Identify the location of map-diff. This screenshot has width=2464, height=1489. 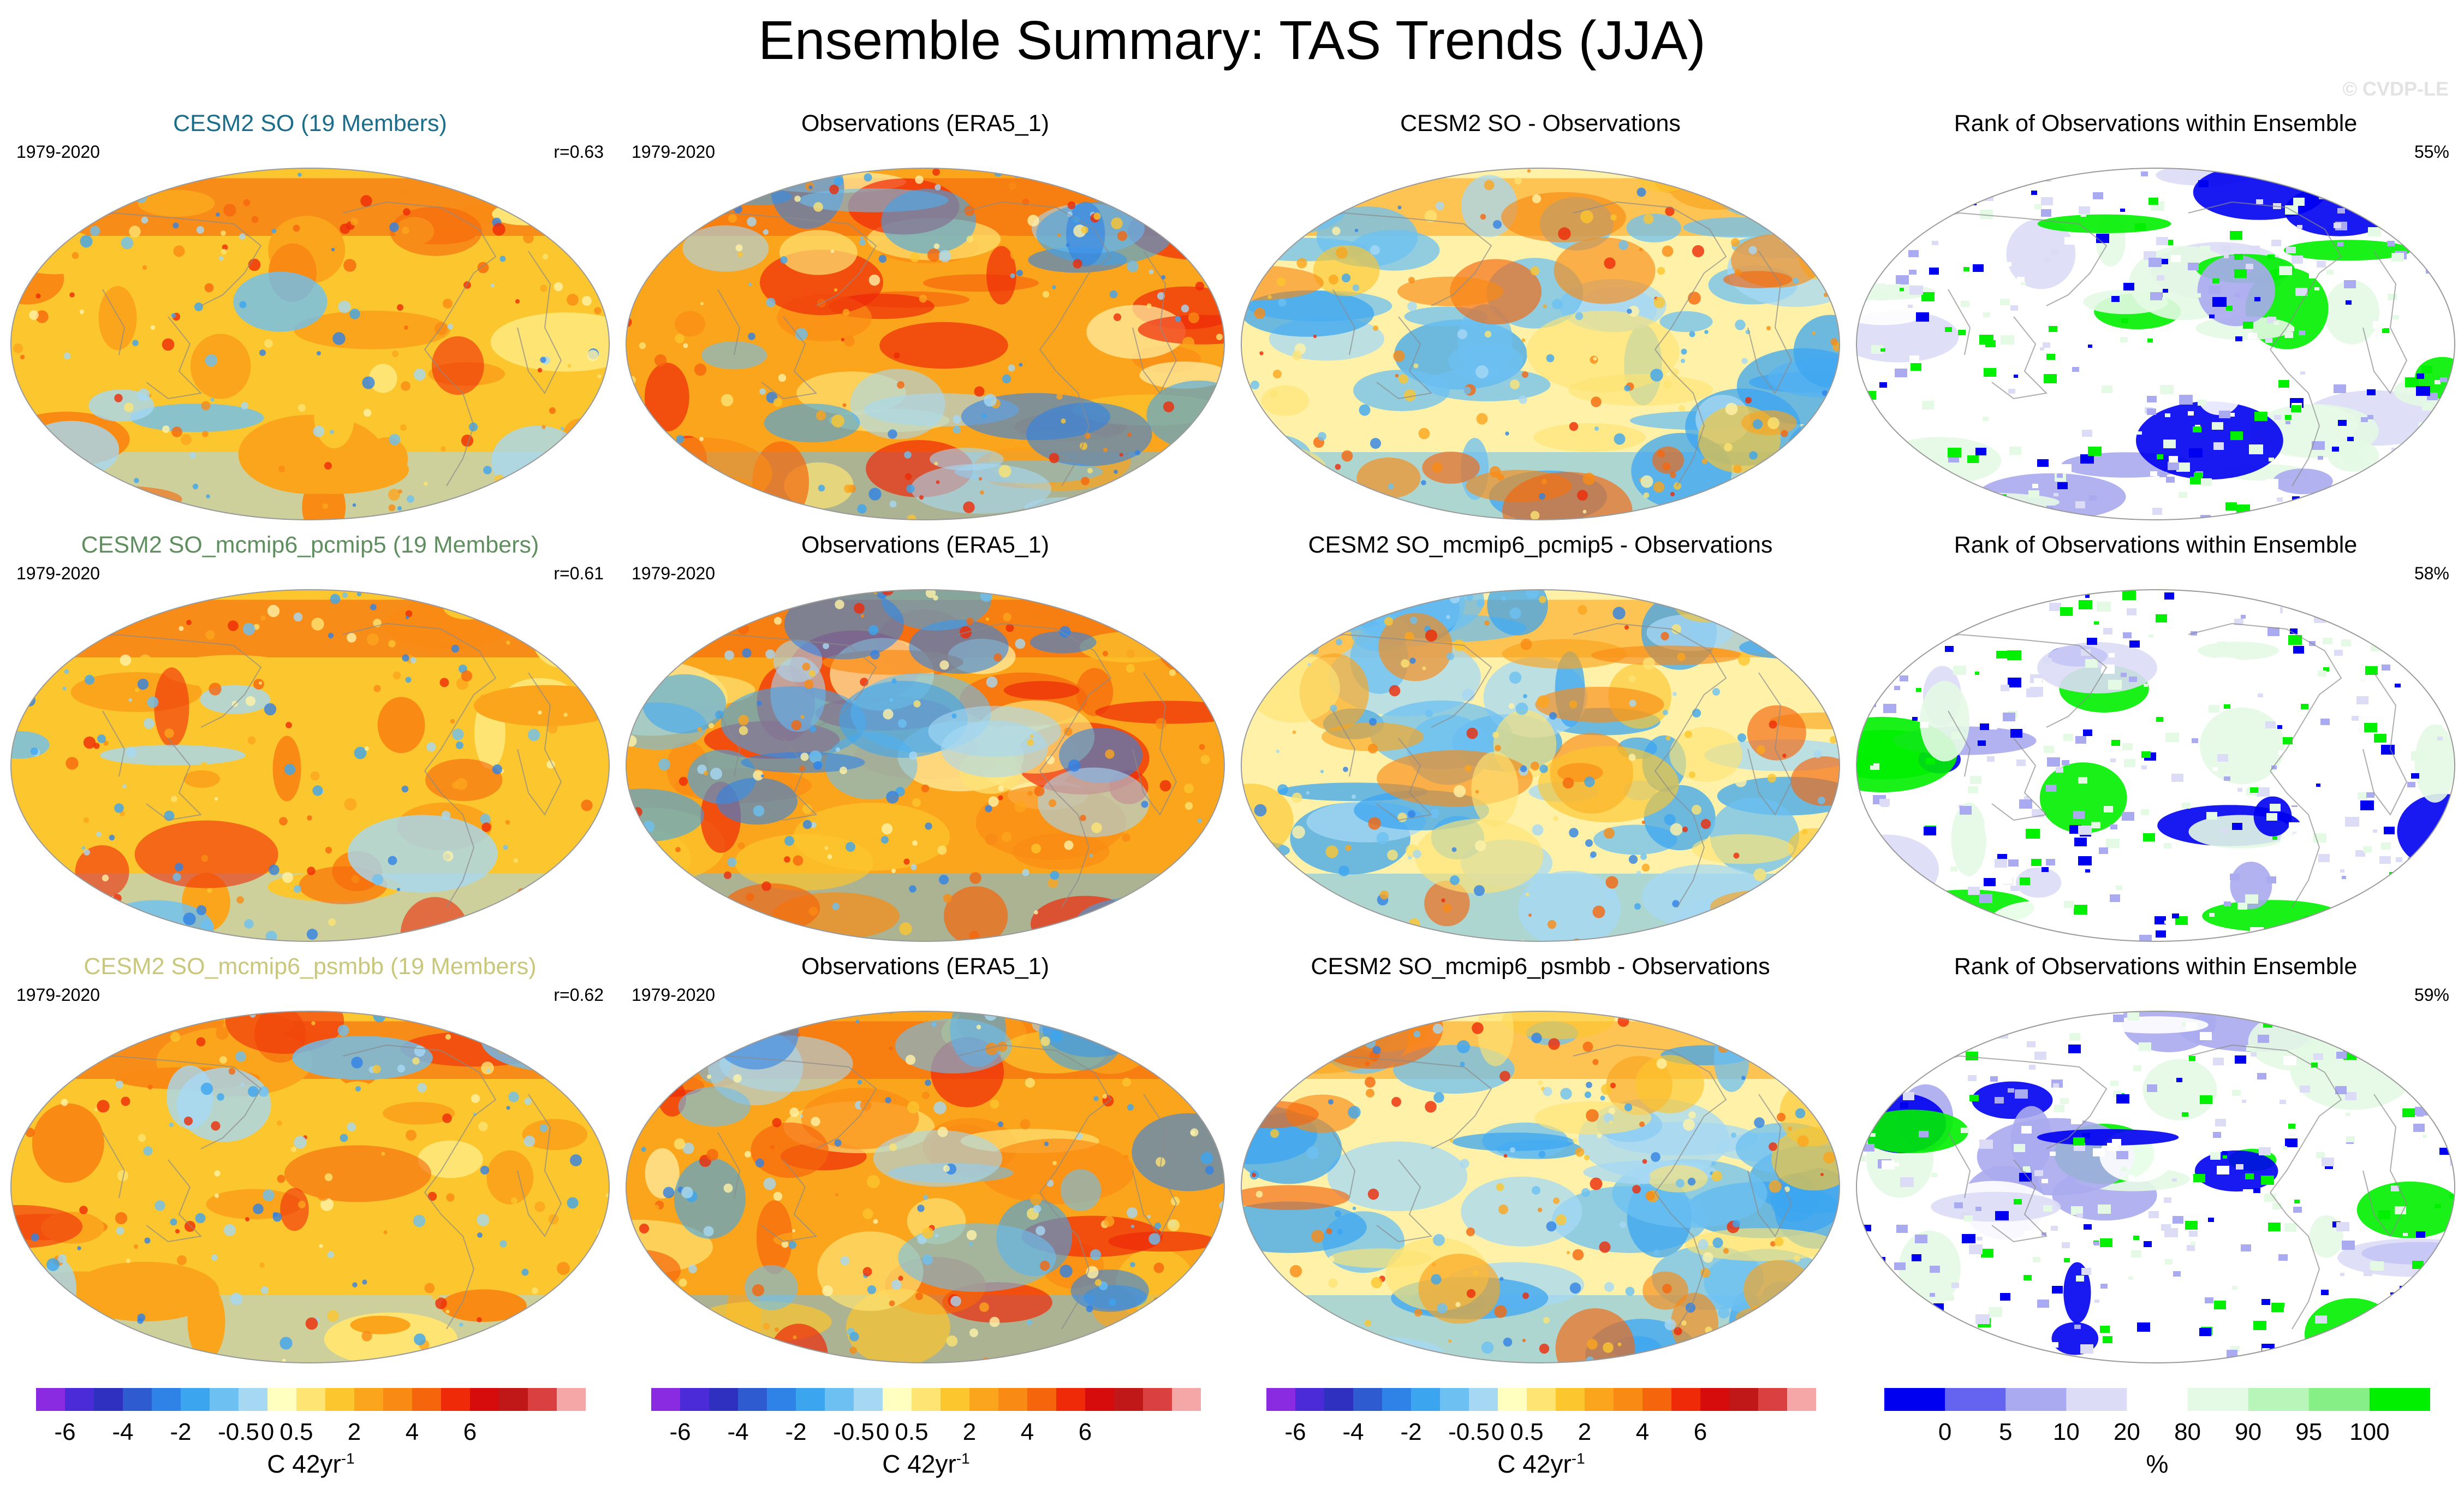
(1540, 344).